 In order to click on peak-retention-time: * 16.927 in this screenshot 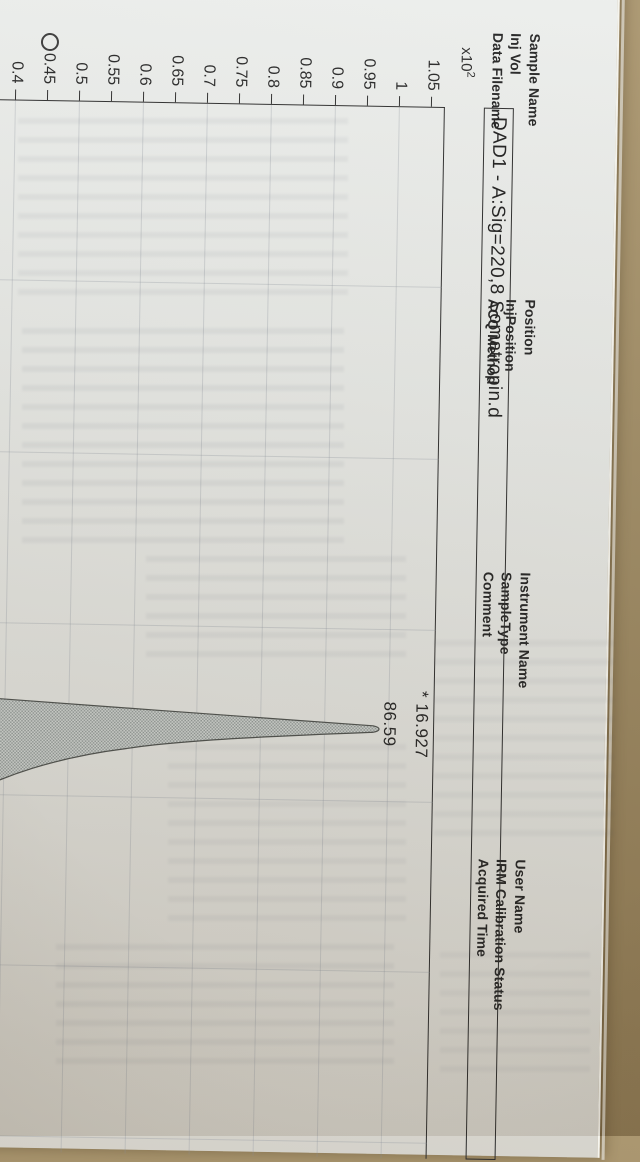, I will do `click(421, 724)`.